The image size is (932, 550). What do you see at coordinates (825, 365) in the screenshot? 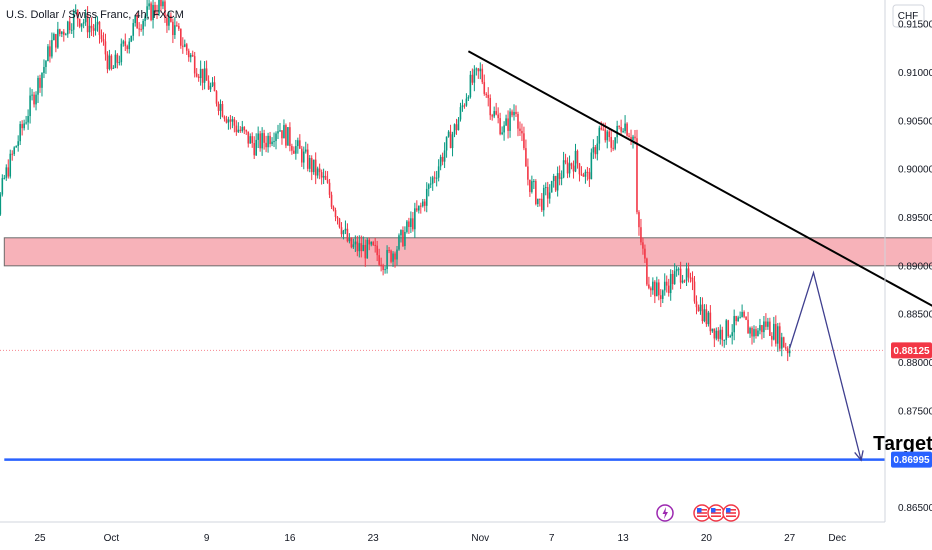
I see `projection-path` at bounding box center [825, 365].